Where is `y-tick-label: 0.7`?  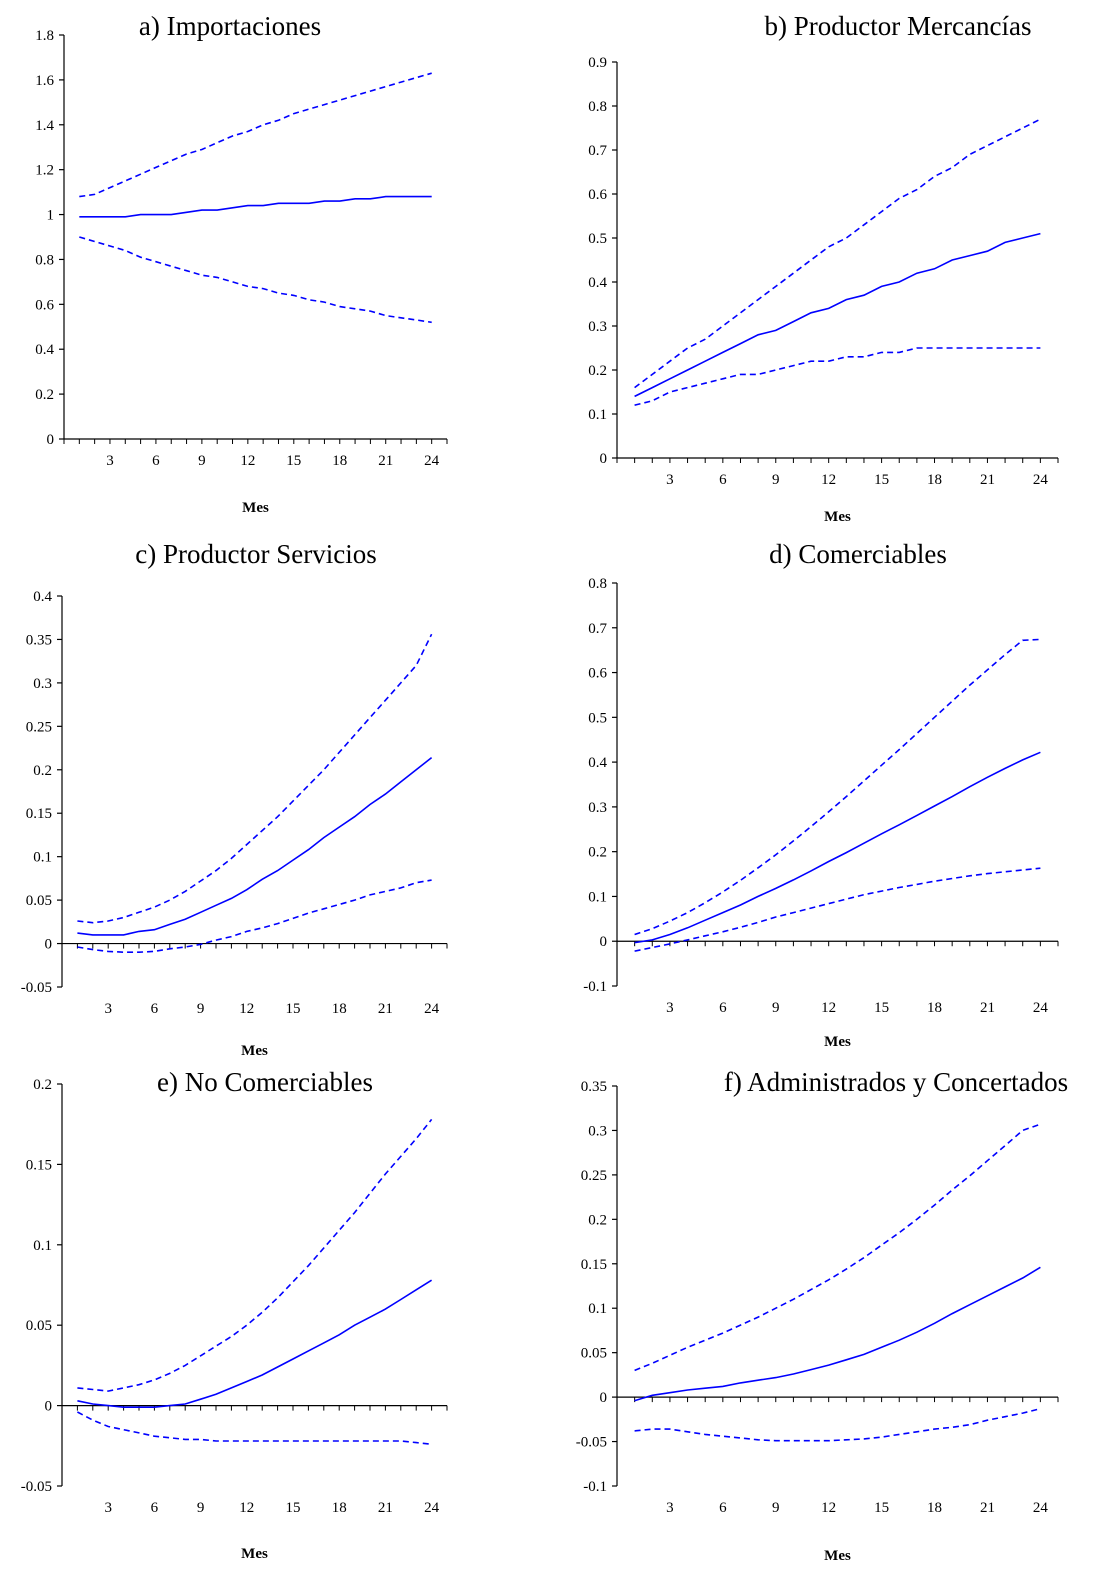
y-tick-label: 0.7 is located at coordinates (597, 151).